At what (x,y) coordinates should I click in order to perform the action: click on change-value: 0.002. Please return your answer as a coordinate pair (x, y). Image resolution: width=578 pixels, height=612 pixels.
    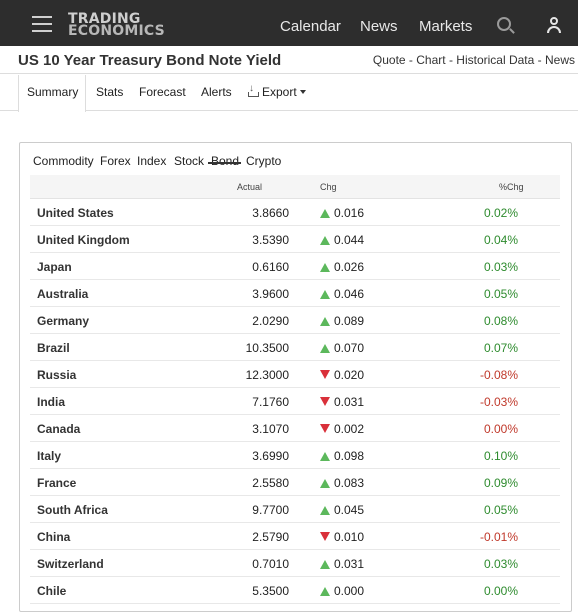
    Looking at the image, I should click on (349, 429).